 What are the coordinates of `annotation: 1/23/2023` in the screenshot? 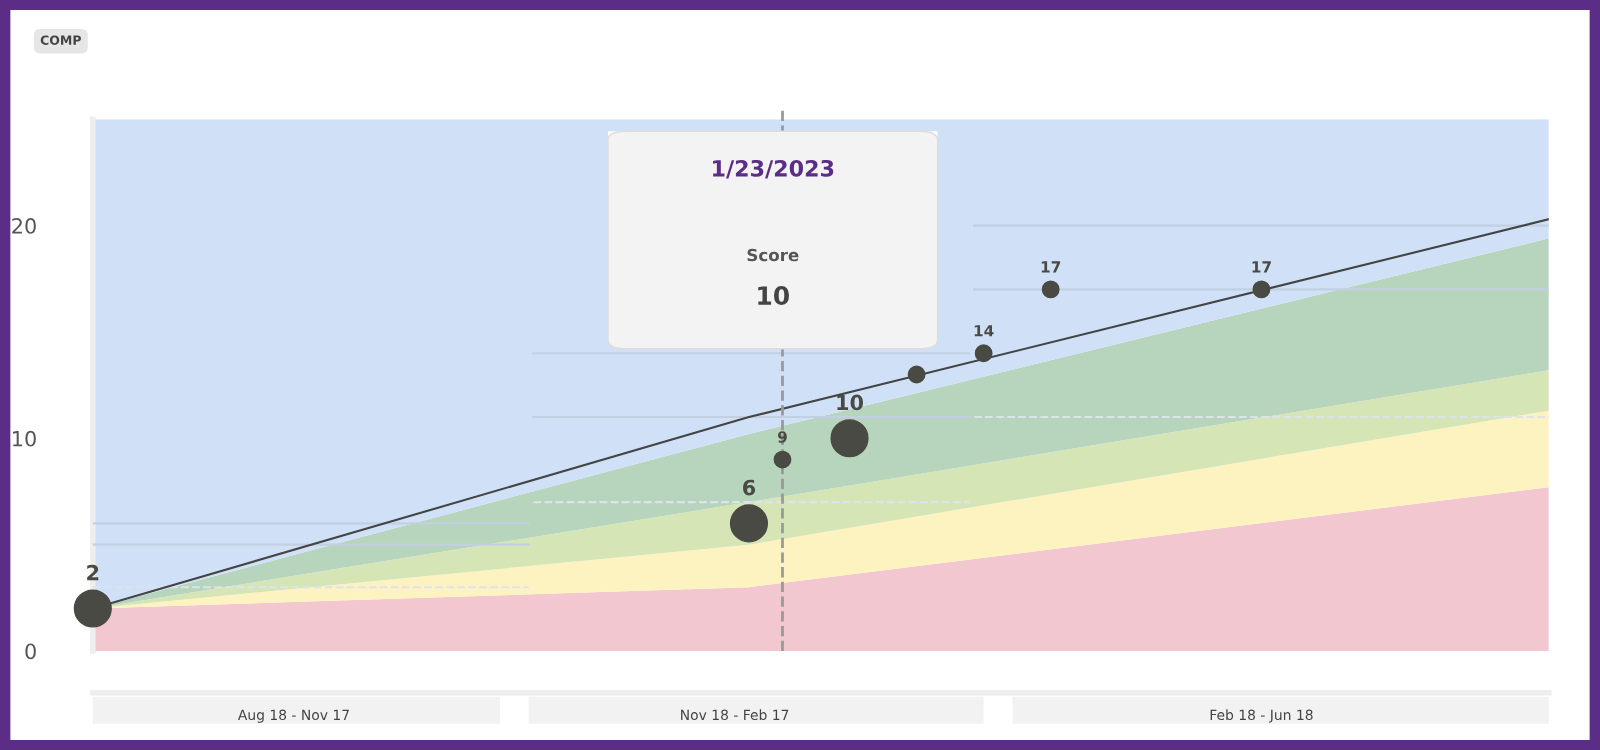 It's located at (773, 169).